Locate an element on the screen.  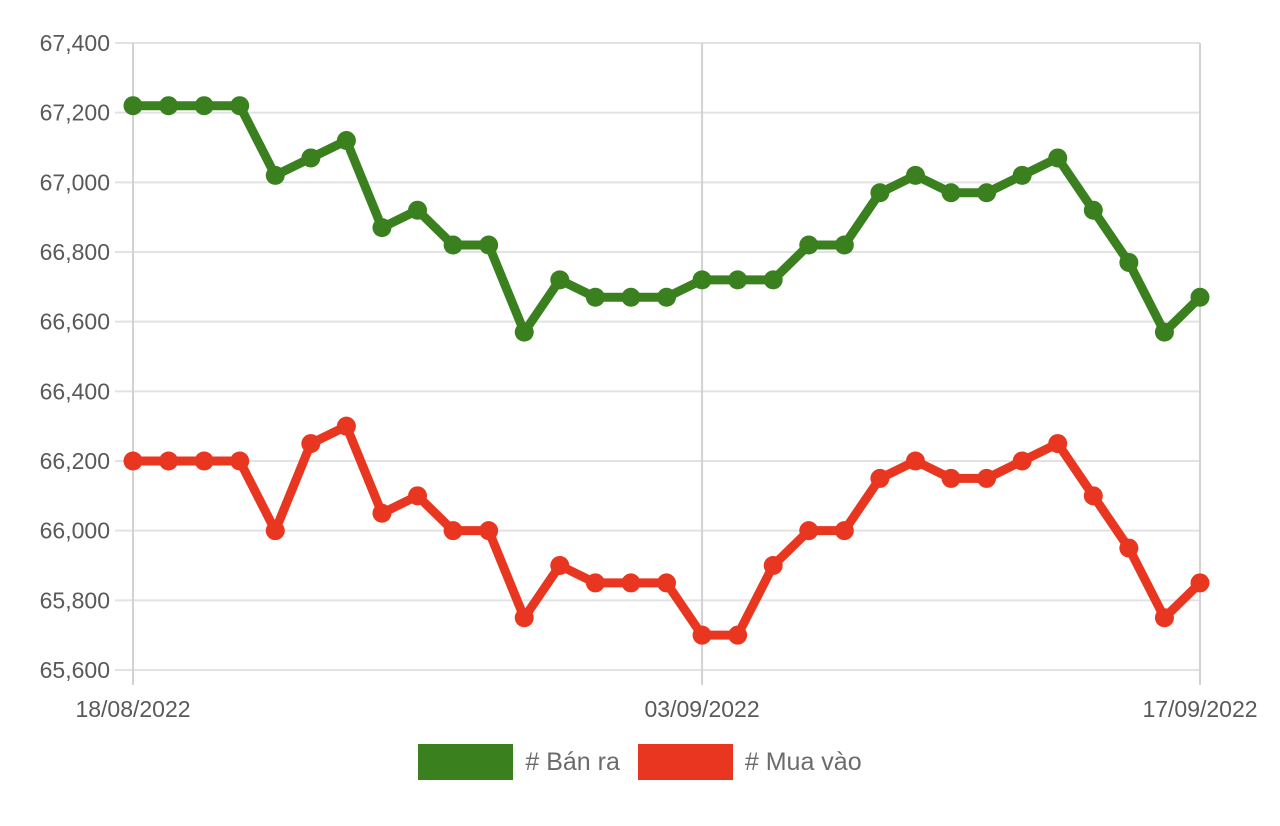
legend-swatch-ban-ra is located at coordinates (466, 762).